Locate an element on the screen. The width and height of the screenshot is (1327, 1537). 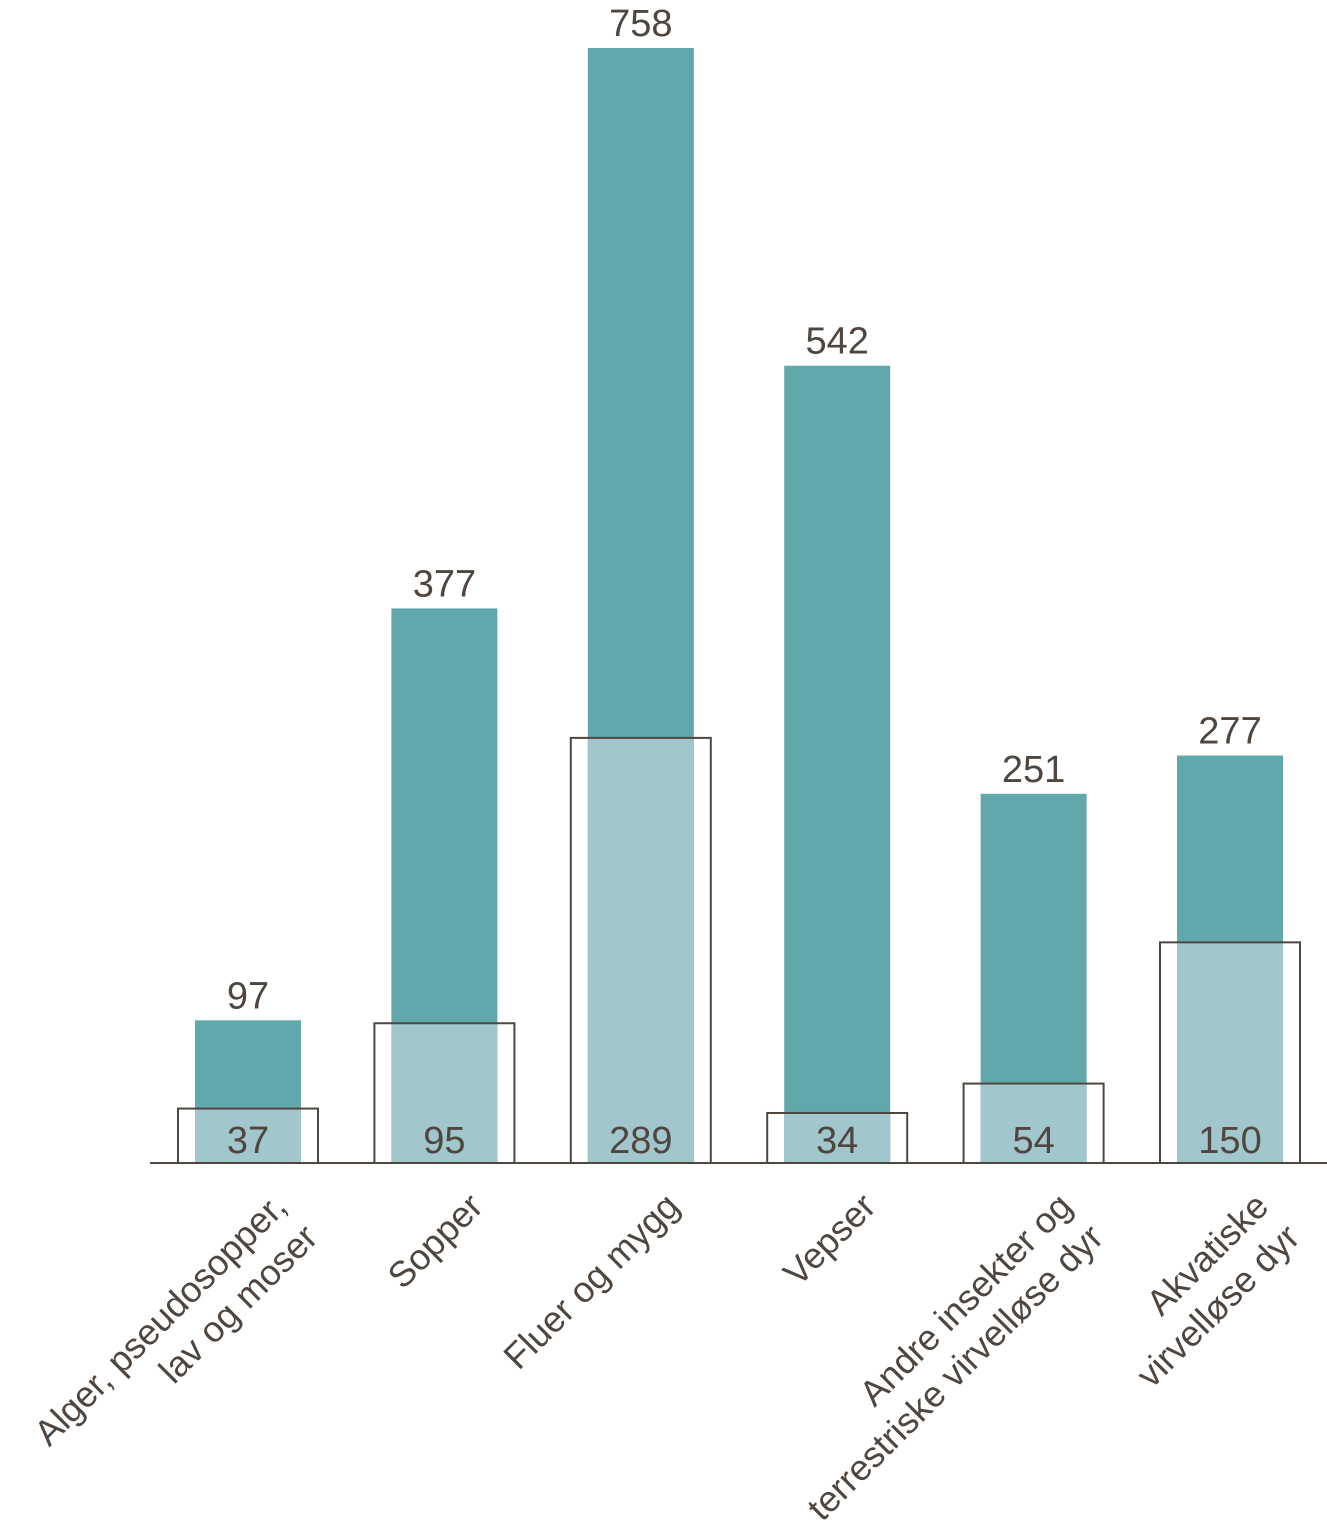
bar-total is located at coordinates (837, 764).